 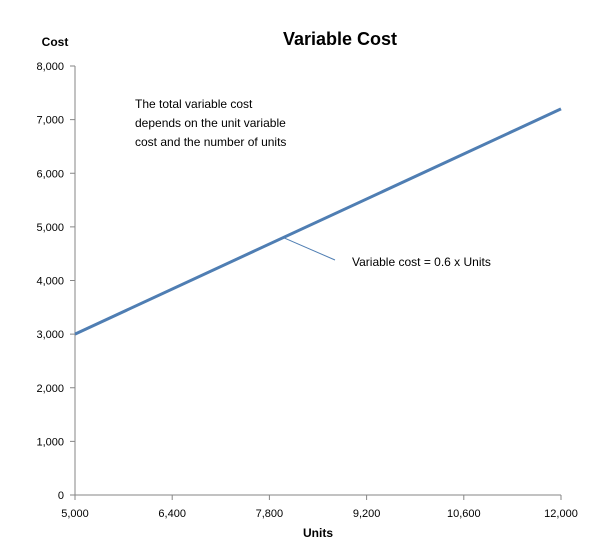 What do you see at coordinates (50, 442) in the screenshot?
I see `y-tick-label: 1,000` at bounding box center [50, 442].